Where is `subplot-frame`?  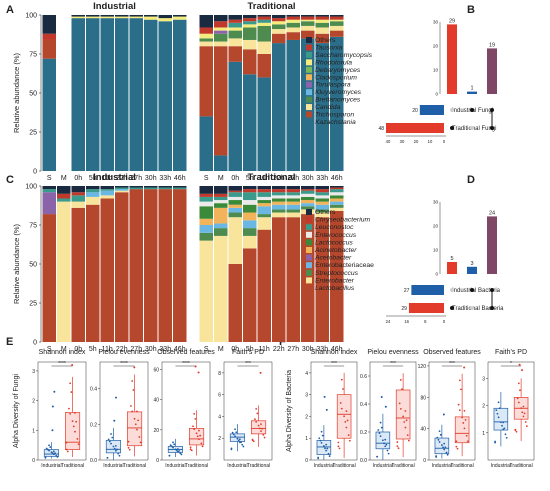
subplot-frame is located at coordinates (393, 411).